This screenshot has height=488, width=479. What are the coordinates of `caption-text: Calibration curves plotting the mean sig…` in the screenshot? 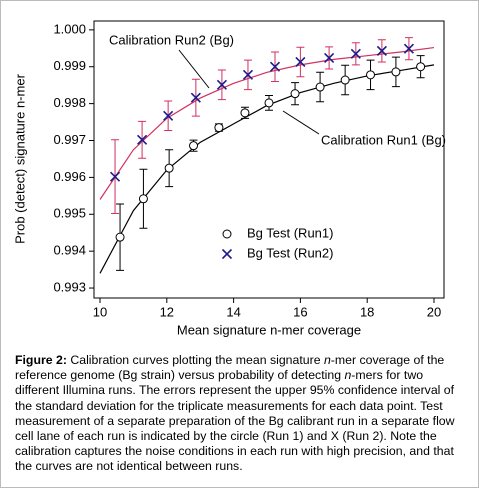 It's located at (195, 360).